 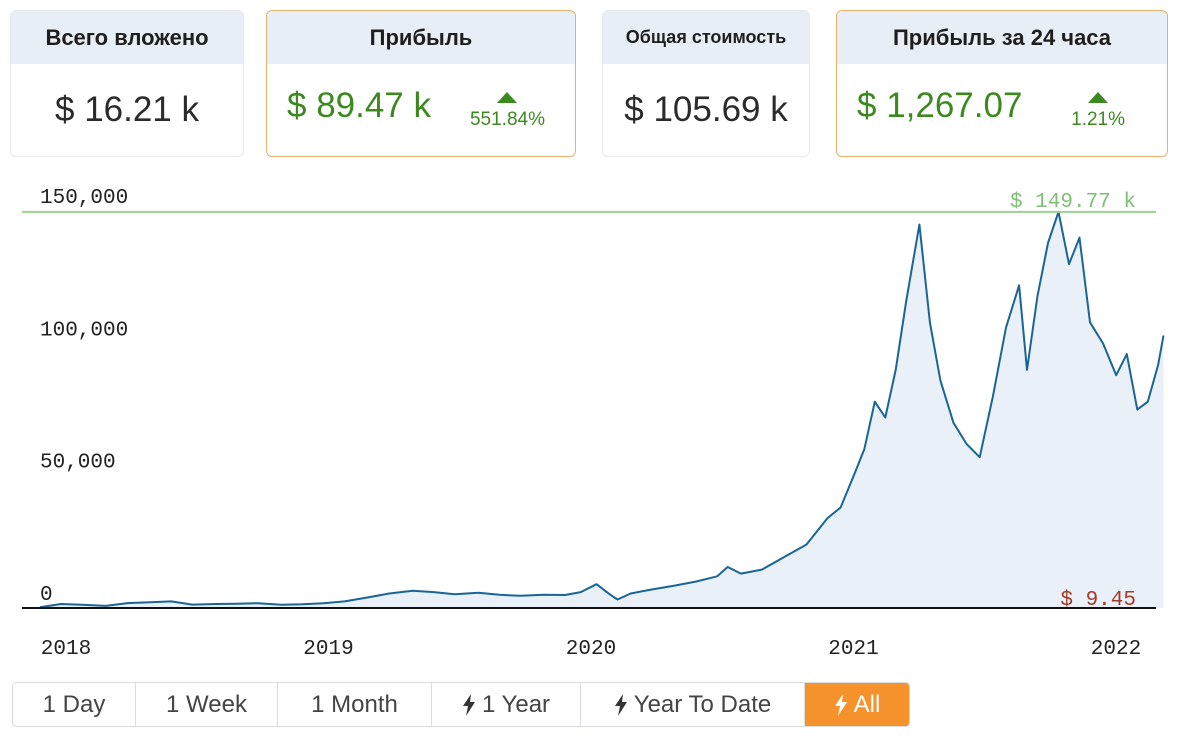 What do you see at coordinates (853, 649) in the screenshot?
I see `x-tick-label: 2021` at bounding box center [853, 649].